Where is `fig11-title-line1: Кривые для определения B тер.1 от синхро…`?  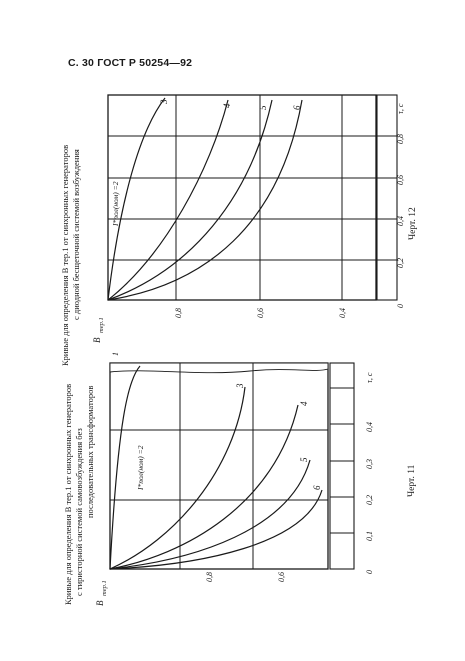
fig11-title-line1: Кривые для определения B тер.1 от синхро… is located at coordinates (68, 494).